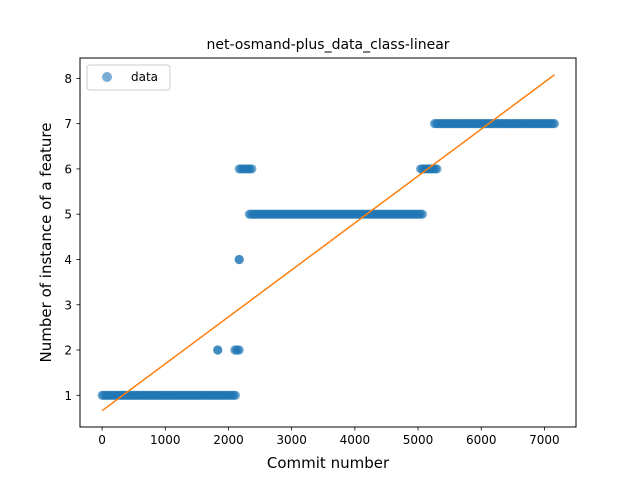  Describe the element at coordinates (228, 440) in the screenshot. I see `x-tick-label: 2000` at that location.